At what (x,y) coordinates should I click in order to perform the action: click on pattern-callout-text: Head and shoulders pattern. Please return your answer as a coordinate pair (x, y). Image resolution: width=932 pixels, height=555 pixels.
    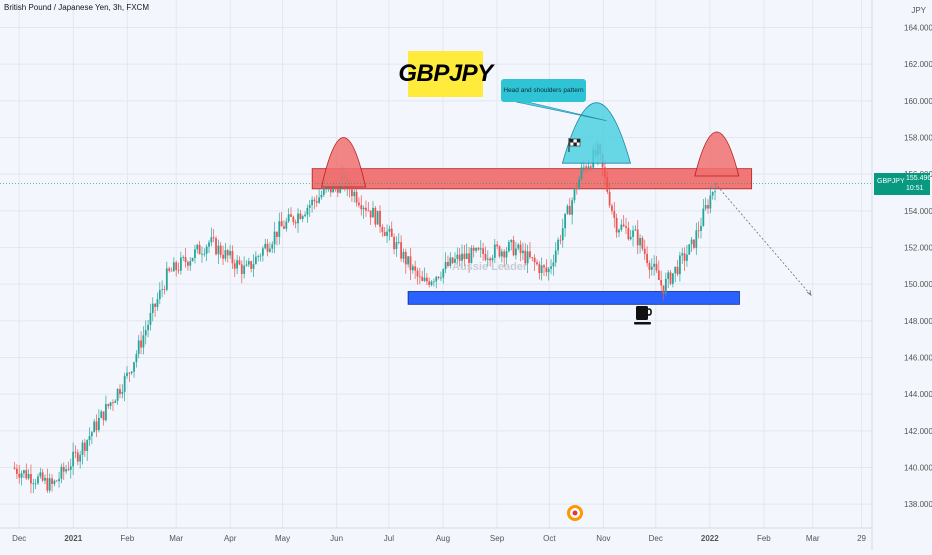
    Looking at the image, I should click on (543, 90).